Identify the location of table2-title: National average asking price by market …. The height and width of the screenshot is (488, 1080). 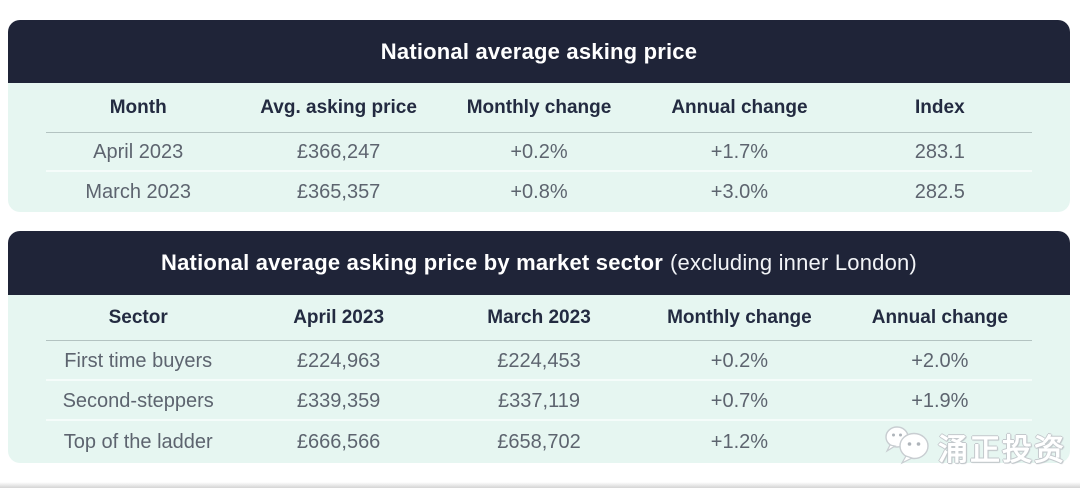
(539, 263).